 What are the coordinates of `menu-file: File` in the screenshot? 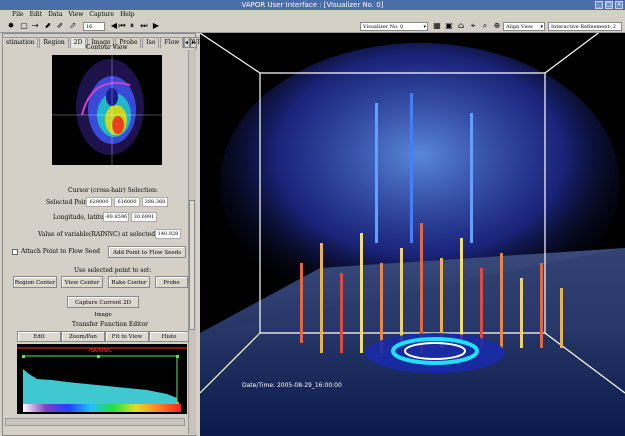 It's located at (18, 14).